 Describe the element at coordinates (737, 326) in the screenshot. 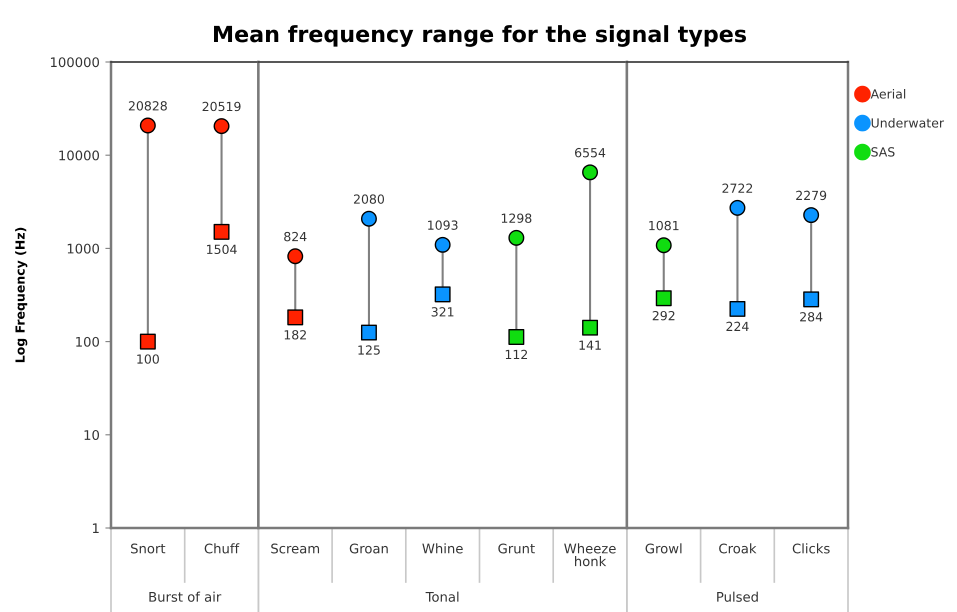

I see `data-label: 224` at that location.